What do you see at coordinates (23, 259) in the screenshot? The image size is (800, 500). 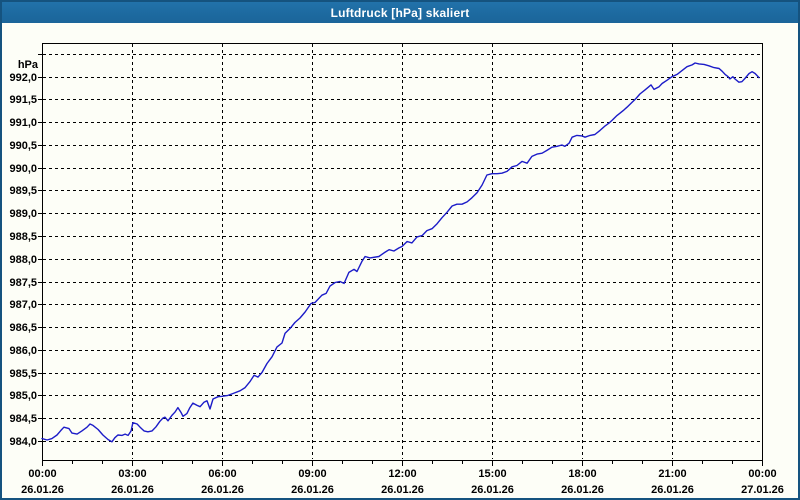 I see `y-tick-label: 988,0` at bounding box center [23, 259].